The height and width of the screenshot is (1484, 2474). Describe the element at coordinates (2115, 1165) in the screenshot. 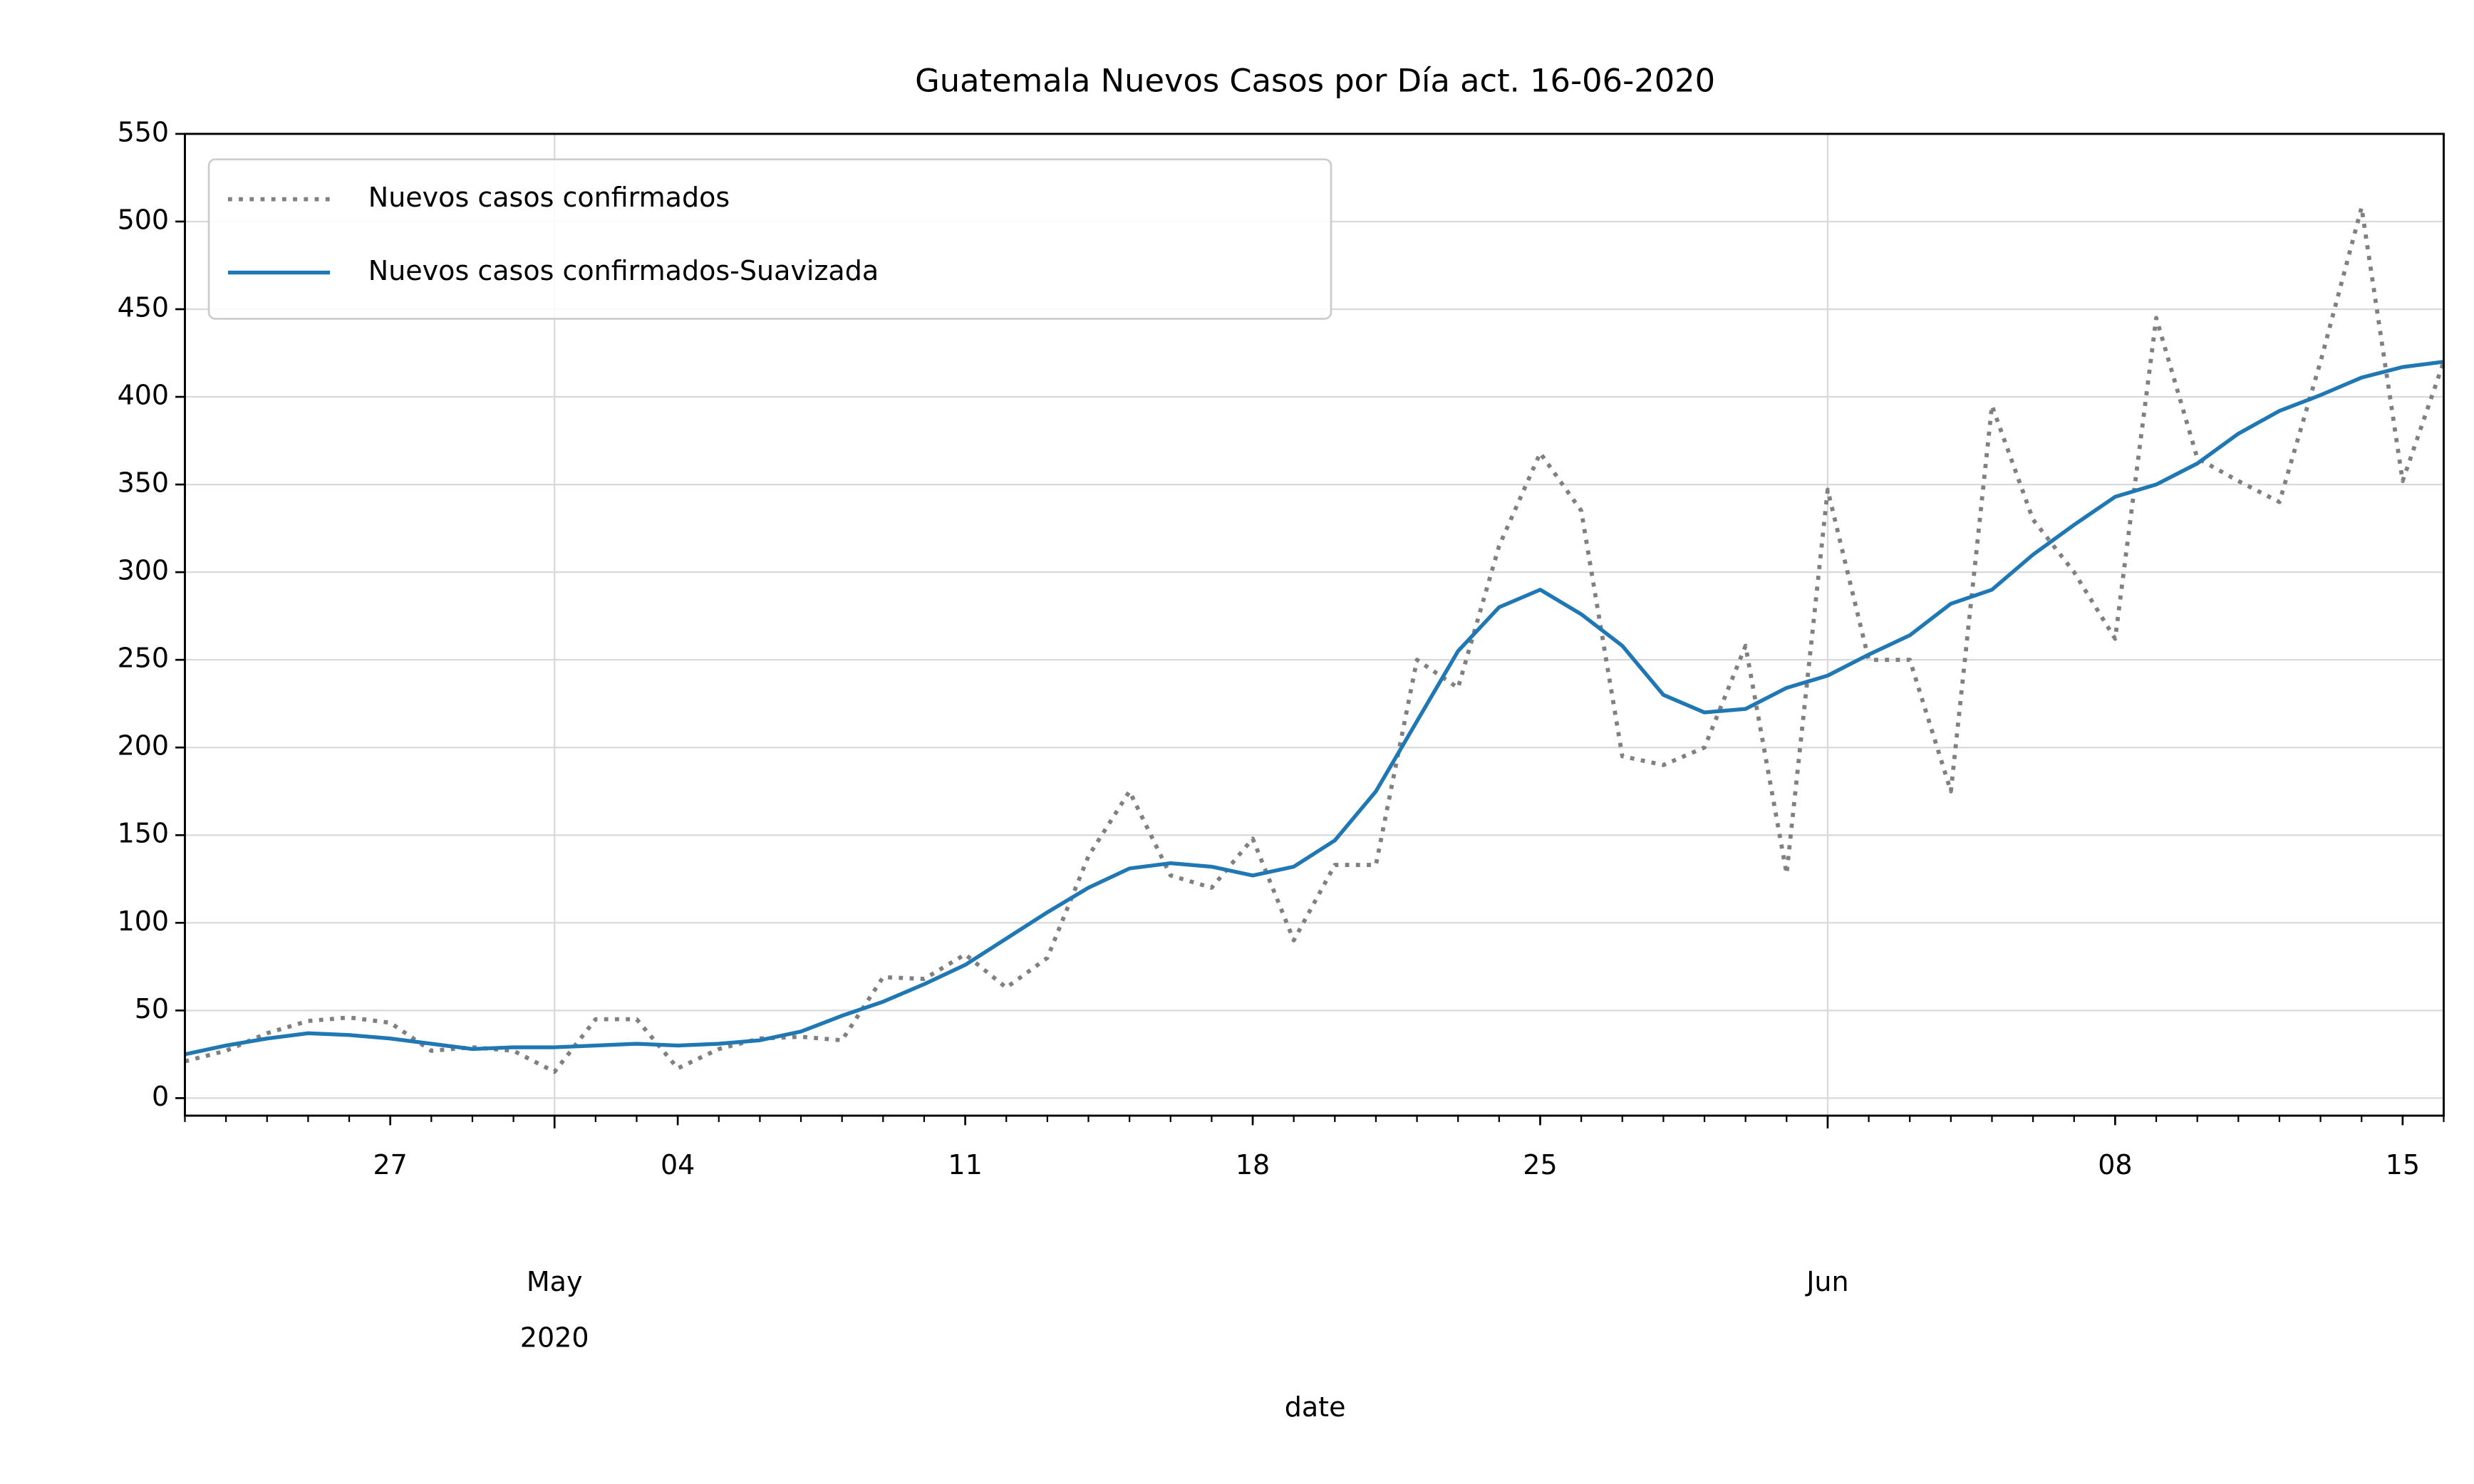

I see `x-tick-label: 08` at that location.